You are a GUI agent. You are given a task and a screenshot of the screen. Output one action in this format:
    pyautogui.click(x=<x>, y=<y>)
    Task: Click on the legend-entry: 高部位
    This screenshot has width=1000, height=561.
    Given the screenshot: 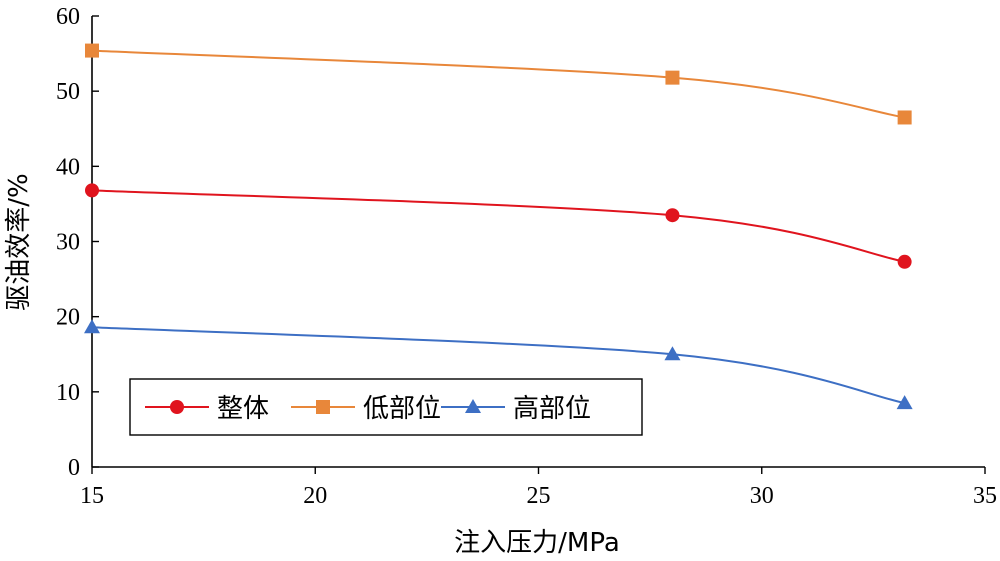 What is the action you would take?
    pyautogui.click(x=516, y=409)
    